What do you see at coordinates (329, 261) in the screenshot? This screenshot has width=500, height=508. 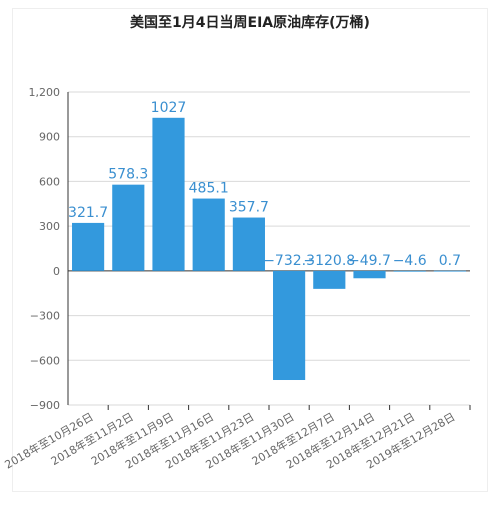 I see `data-label: −120.8` at bounding box center [329, 261].